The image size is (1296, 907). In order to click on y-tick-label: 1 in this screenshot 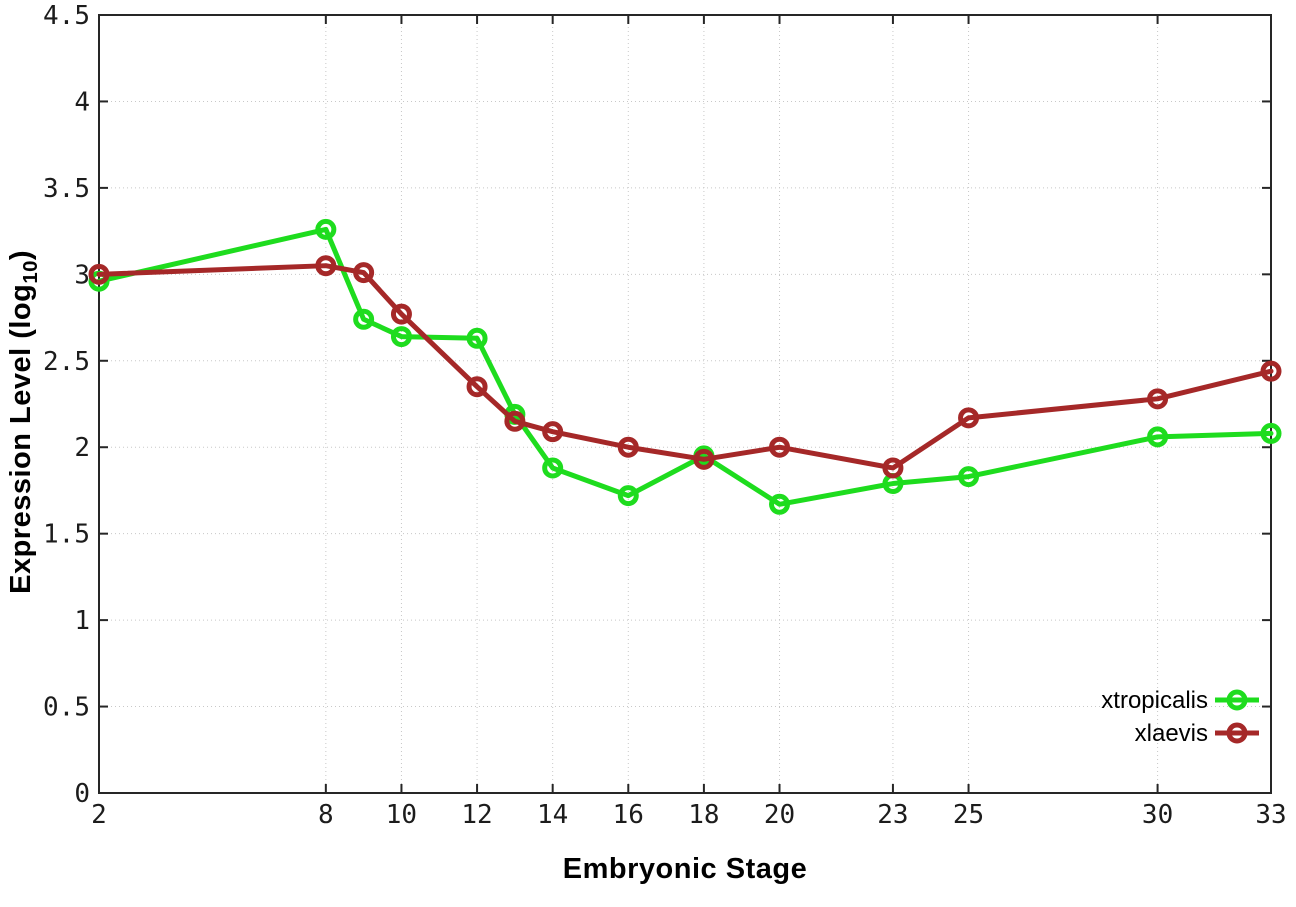, I will do `click(82, 621)`.